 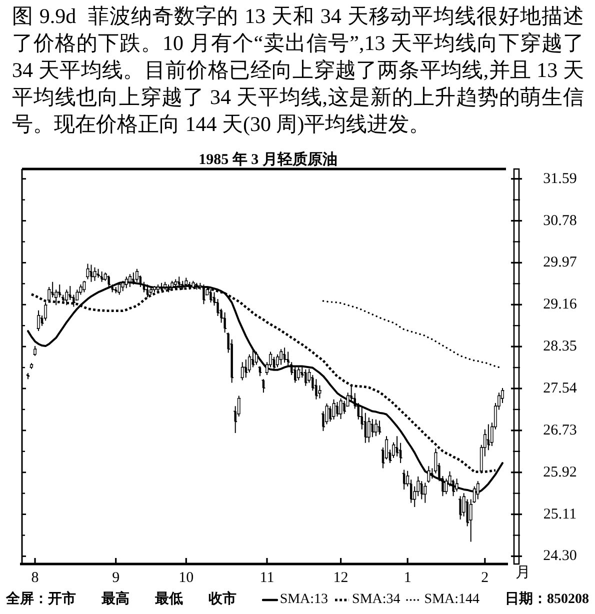 What do you see at coordinates (408, 578) in the screenshot?
I see `x-tick-label: 1` at bounding box center [408, 578].